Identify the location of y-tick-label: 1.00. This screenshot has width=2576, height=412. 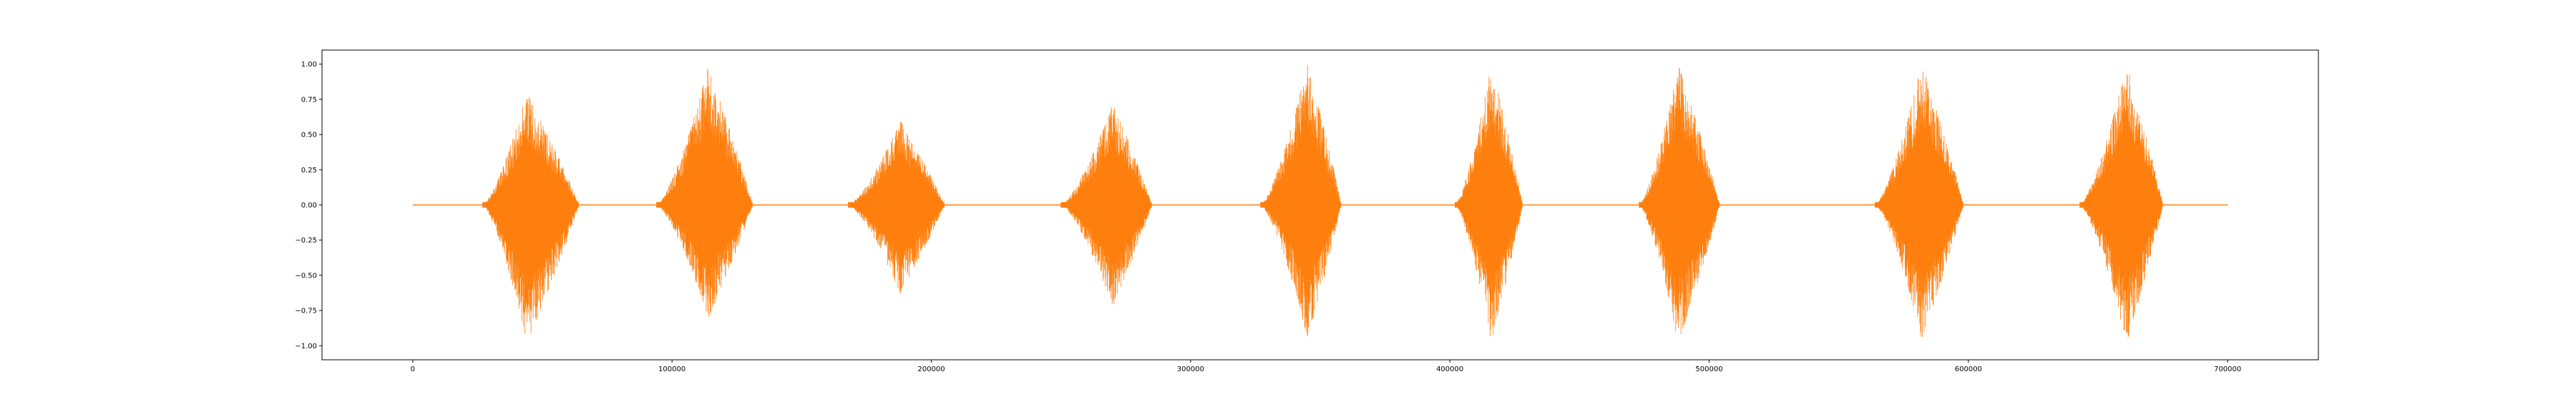
(309, 65).